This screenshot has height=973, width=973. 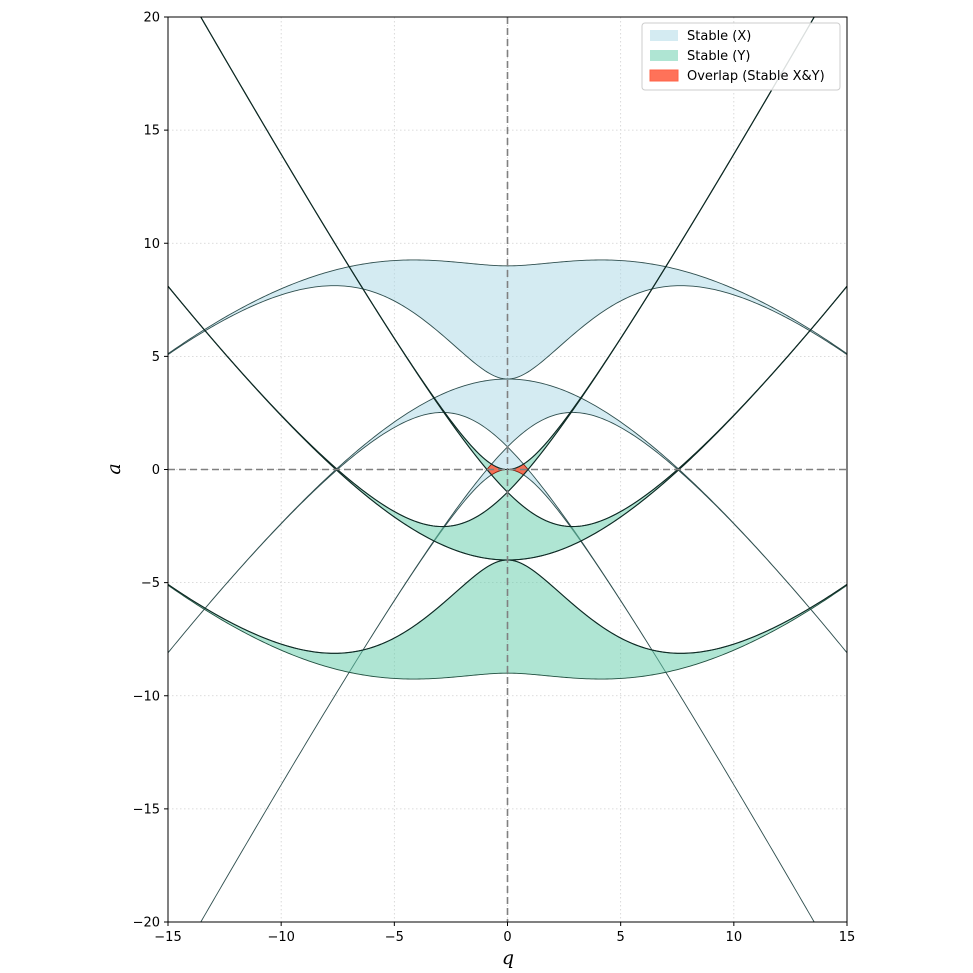 I want to click on y-tick-label: −5, so click(x=150, y=583).